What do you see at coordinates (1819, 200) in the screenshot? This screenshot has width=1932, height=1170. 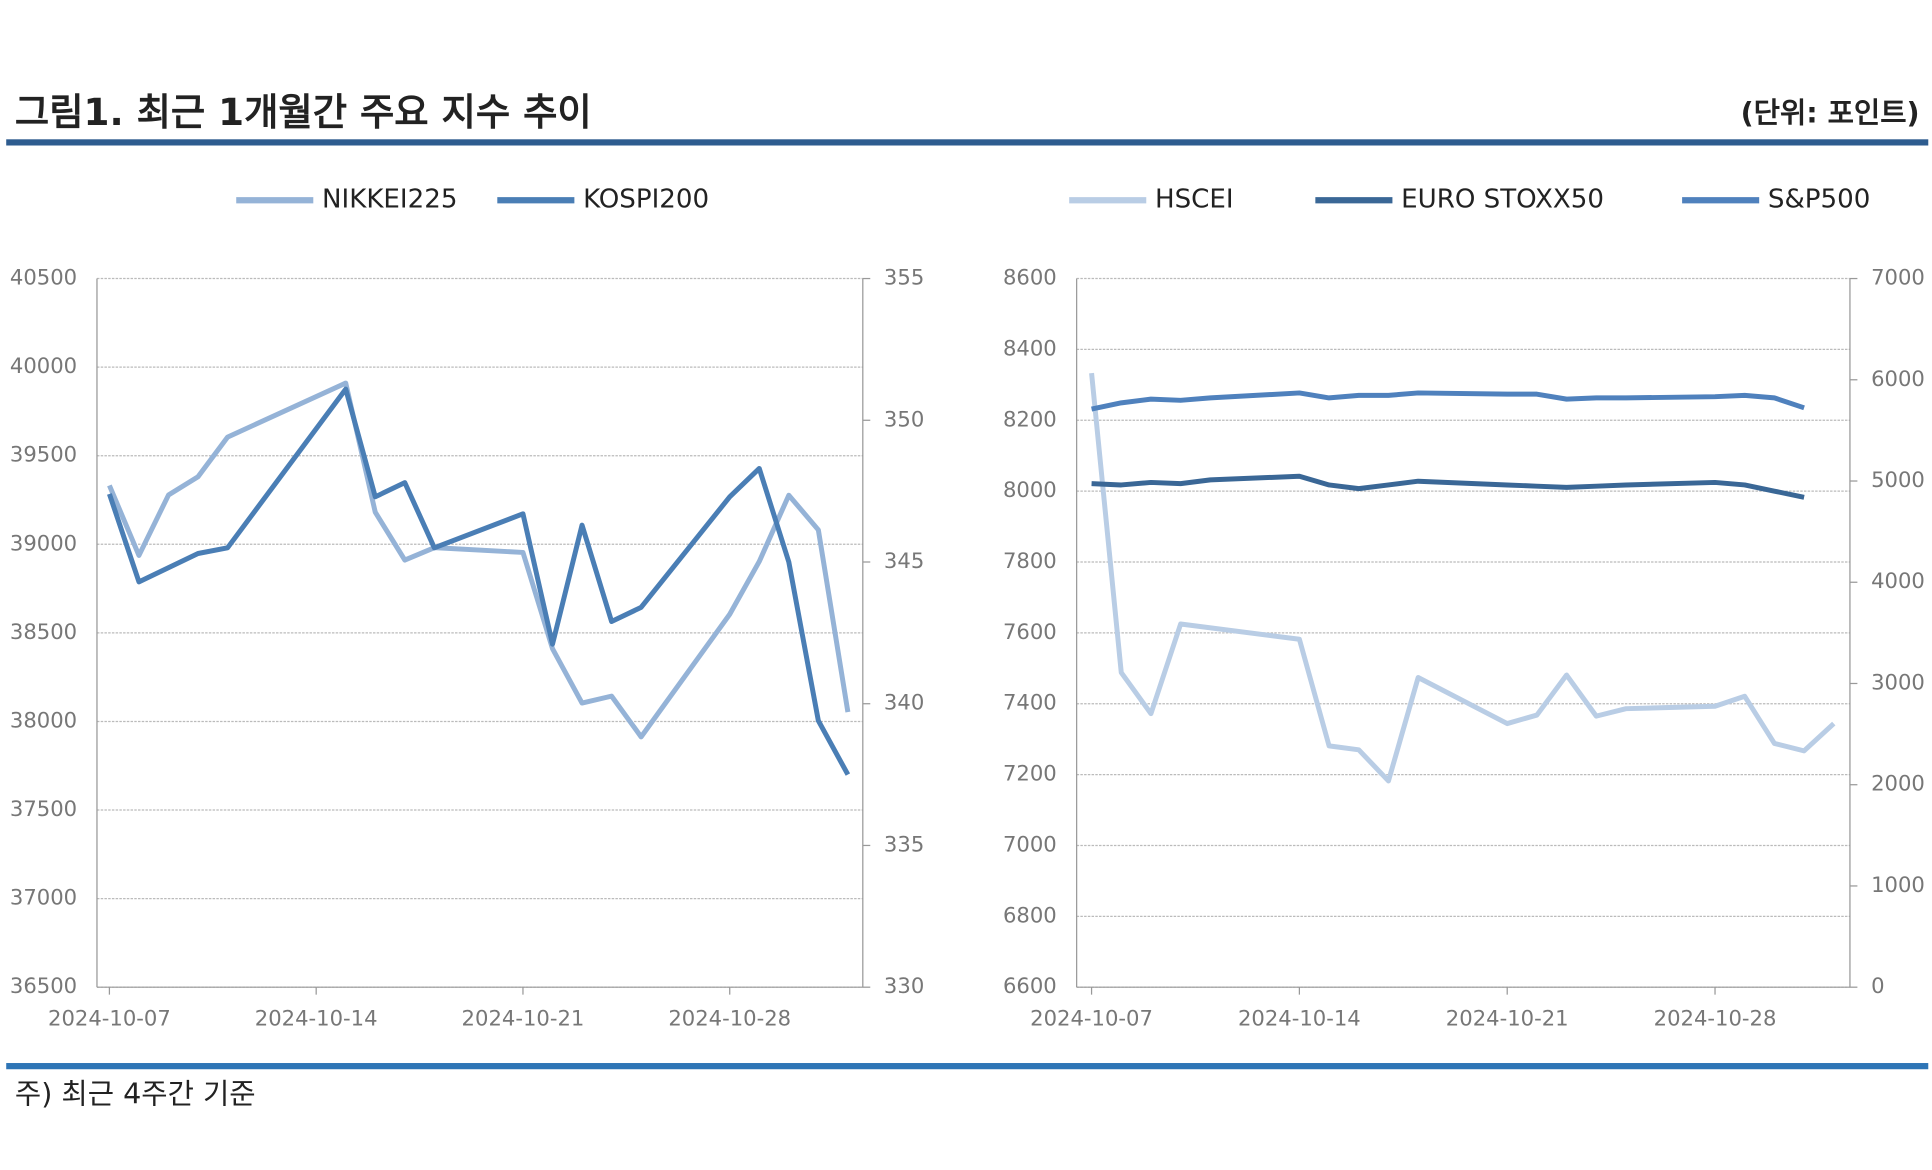 I see `legend-label: S&P500` at bounding box center [1819, 200].